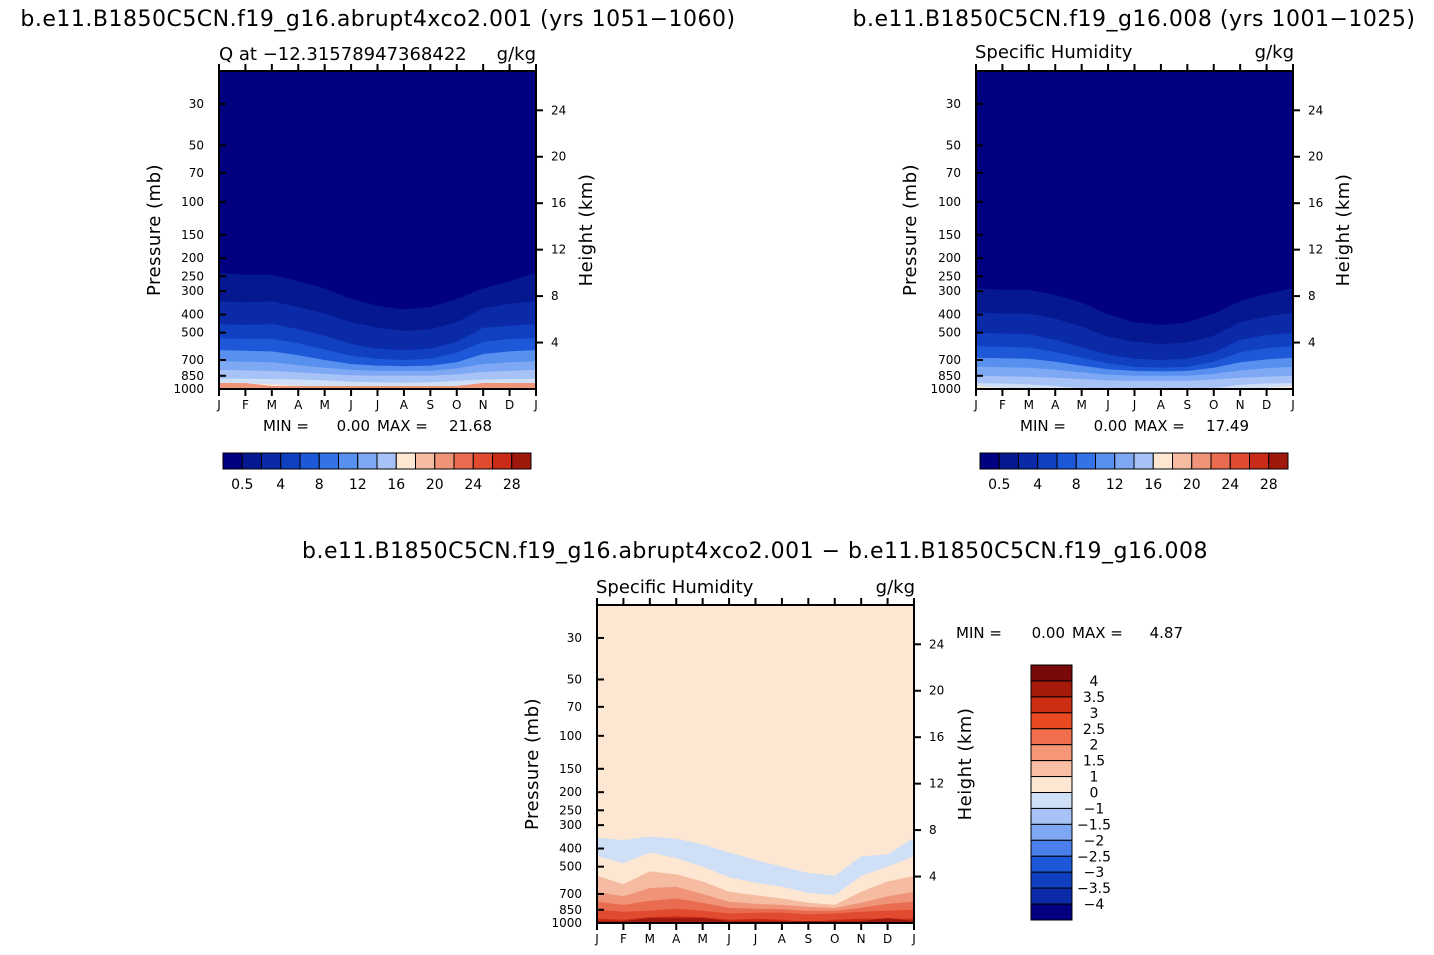  Describe the element at coordinates (933, 830) in the screenshot. I see `p3-height-tick-label-8: 8` at that location.